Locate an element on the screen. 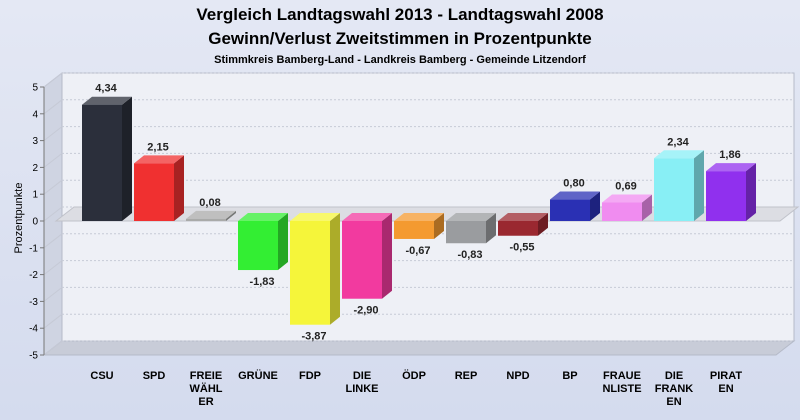  x-tick-label: NPD is located at coordinates (517, 376).